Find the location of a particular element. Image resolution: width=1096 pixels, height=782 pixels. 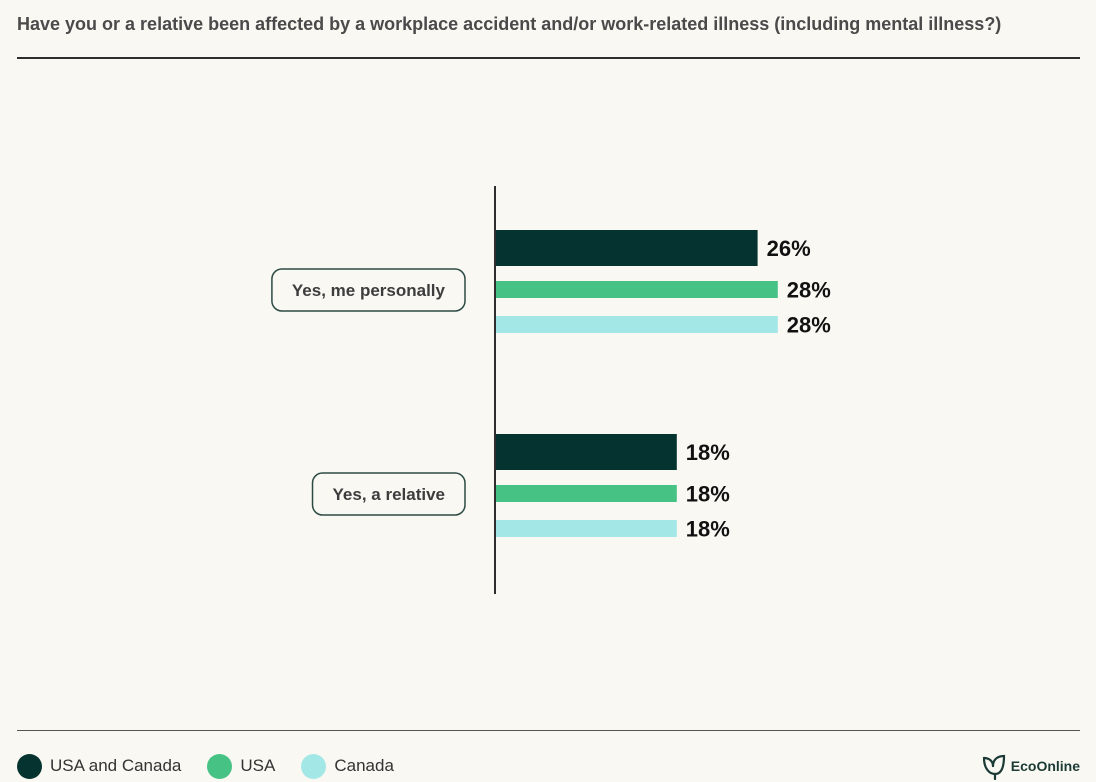

legend-item-usa-and-canada: USA and Canada is located at coordinates (99, 766).